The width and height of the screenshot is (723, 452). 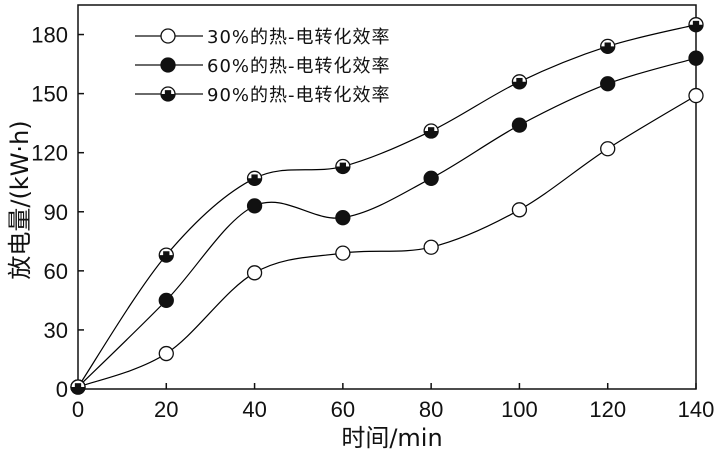 What do you see at coordinates (20, 199) in the screenshot?
I see `y-axis-title: 放电量/(kW·h)` at bounding box center [20, 199].